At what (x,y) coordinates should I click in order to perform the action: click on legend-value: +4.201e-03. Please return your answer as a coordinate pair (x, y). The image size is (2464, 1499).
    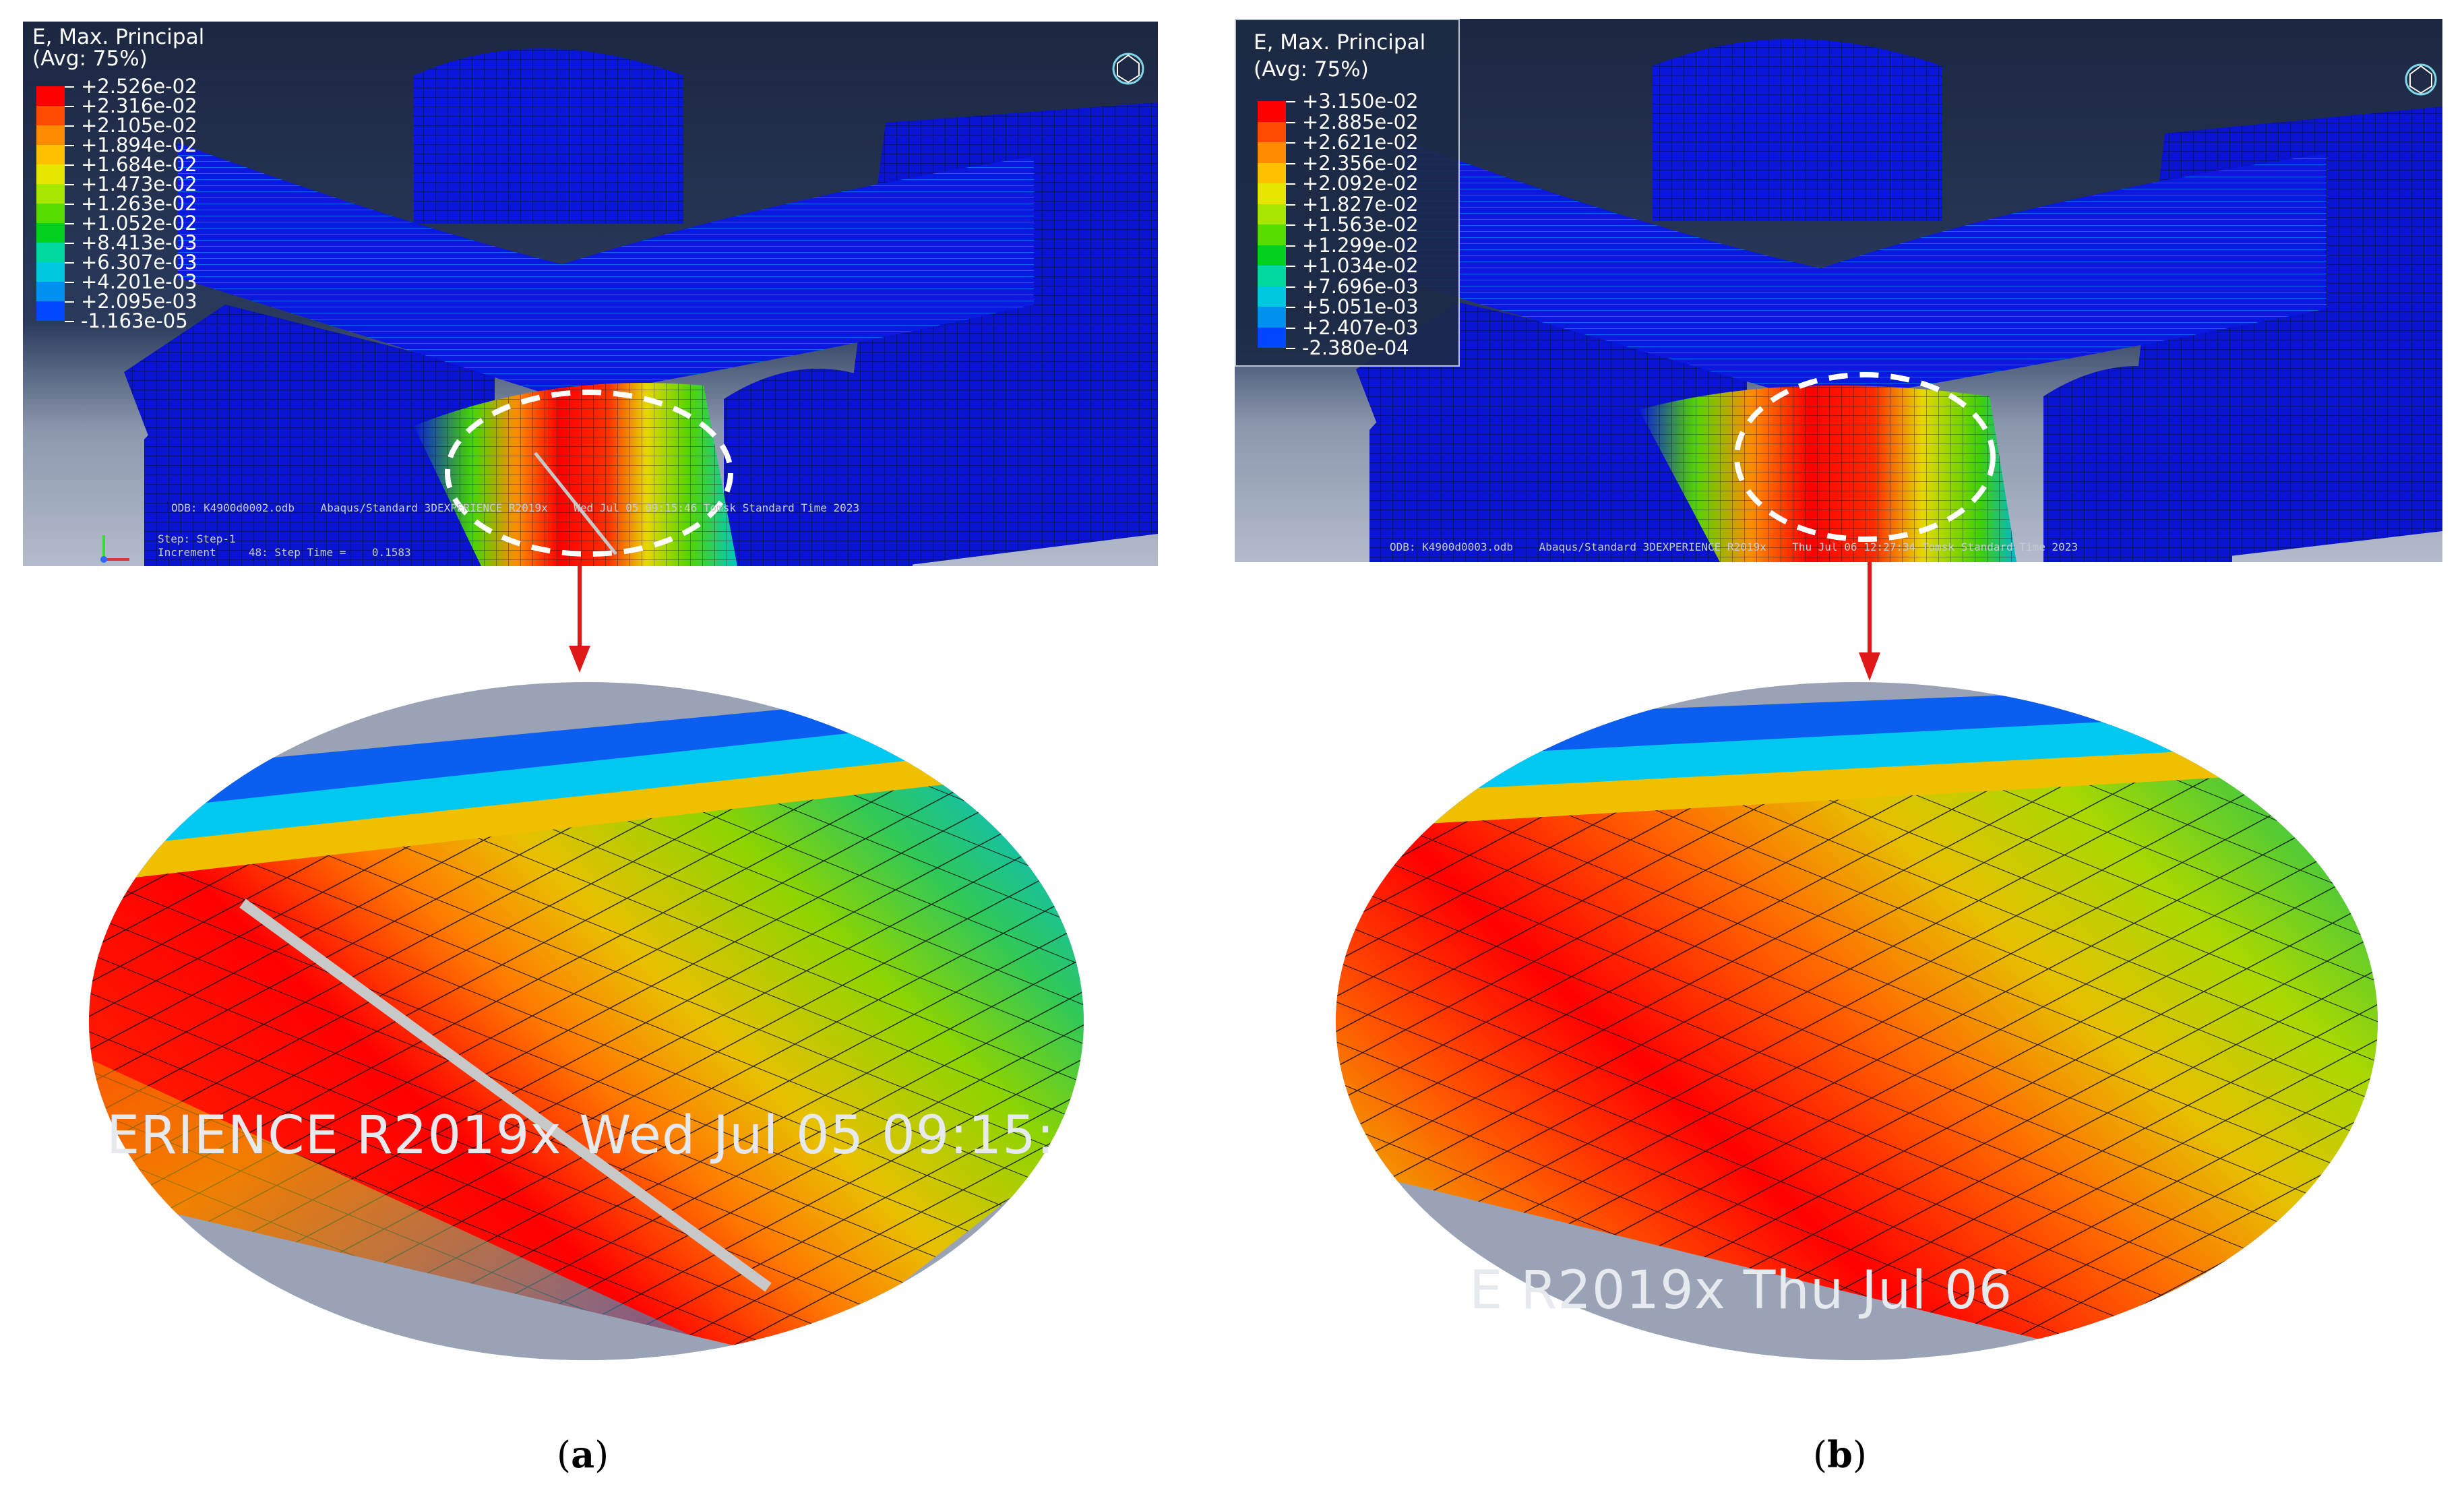
    Looking at the image, I should click on (139, 281).